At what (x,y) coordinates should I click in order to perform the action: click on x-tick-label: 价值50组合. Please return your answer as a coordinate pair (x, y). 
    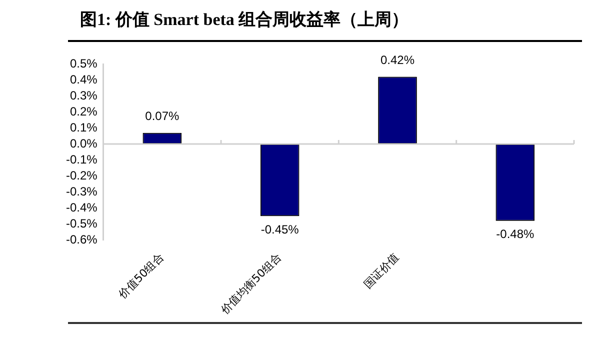
    Looking at the image, I should click on (140, 276).